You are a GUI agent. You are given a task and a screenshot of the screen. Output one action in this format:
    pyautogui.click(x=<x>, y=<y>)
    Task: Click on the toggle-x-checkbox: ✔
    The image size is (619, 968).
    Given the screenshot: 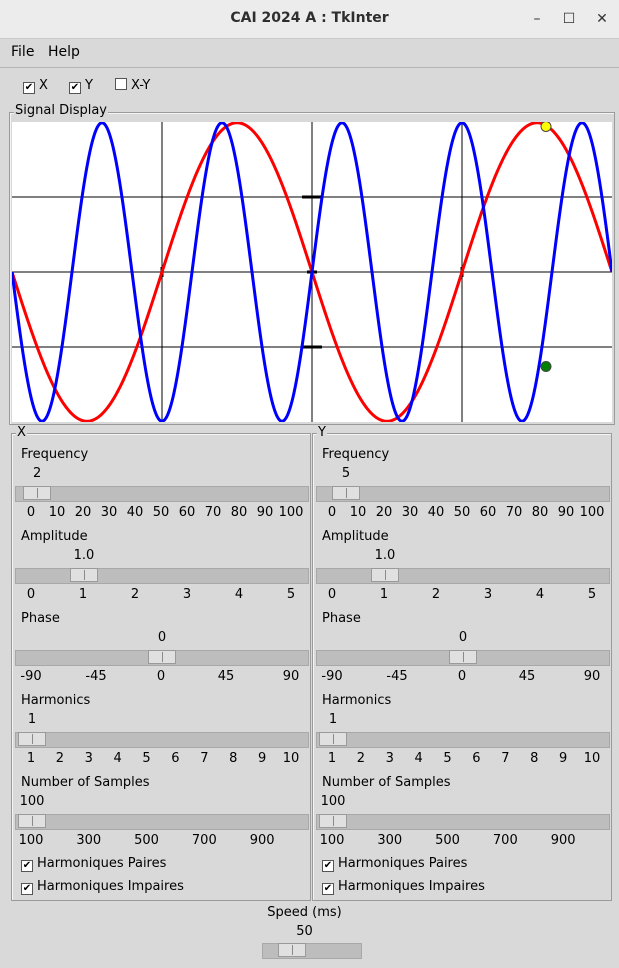 What is the action you would take?
    pyautogui.click(x=29, y=88)
    